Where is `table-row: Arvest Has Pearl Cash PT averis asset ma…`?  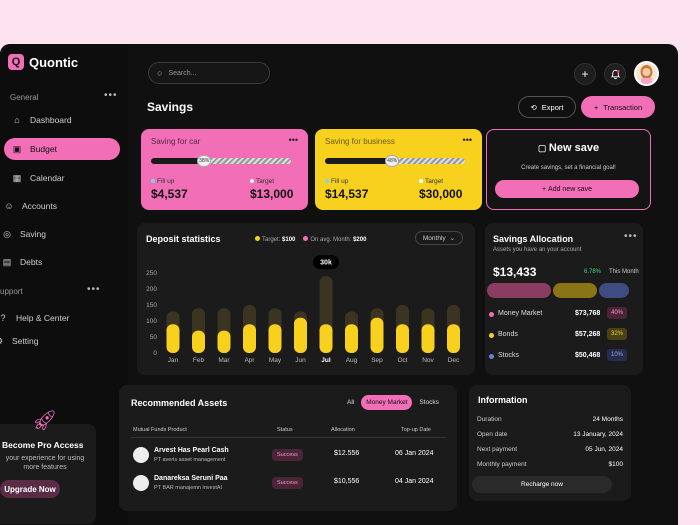
table-row: Arvest Has Pearl Cash PT averis asset ma… is located at coordinates (288, 457).